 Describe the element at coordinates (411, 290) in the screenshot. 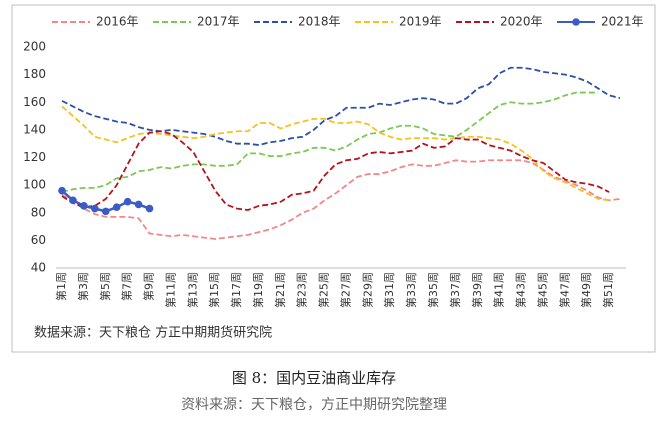

I see `x-tick-label: 第33周` at that location.